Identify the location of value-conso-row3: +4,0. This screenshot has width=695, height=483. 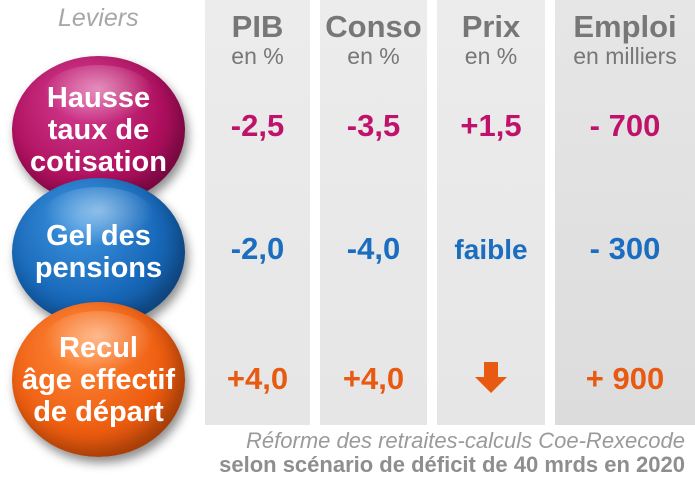
(373, 378).